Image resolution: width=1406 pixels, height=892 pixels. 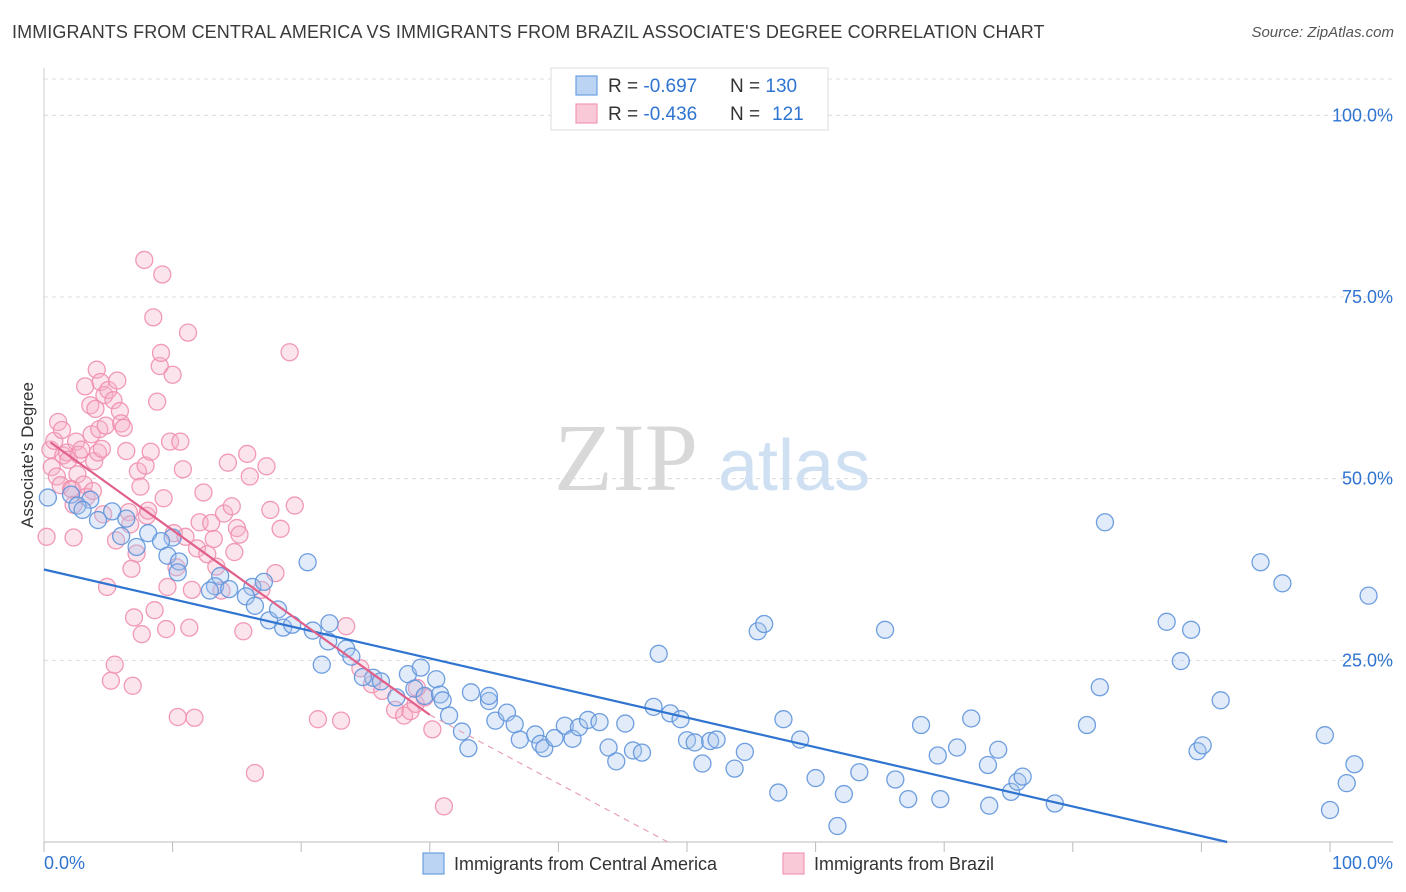 What do you see at coordinates (586, 864) in the screenshot?
I see `legend-label-central-america: Immigrants from Central America` at bounding box center [586, 864].